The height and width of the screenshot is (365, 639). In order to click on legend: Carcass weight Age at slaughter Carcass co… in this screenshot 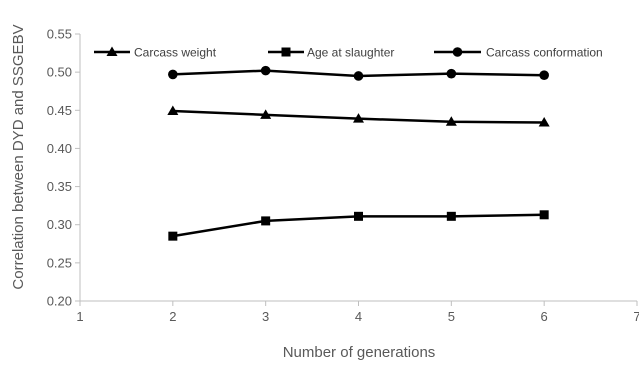, I will do `click(348, 53)`.